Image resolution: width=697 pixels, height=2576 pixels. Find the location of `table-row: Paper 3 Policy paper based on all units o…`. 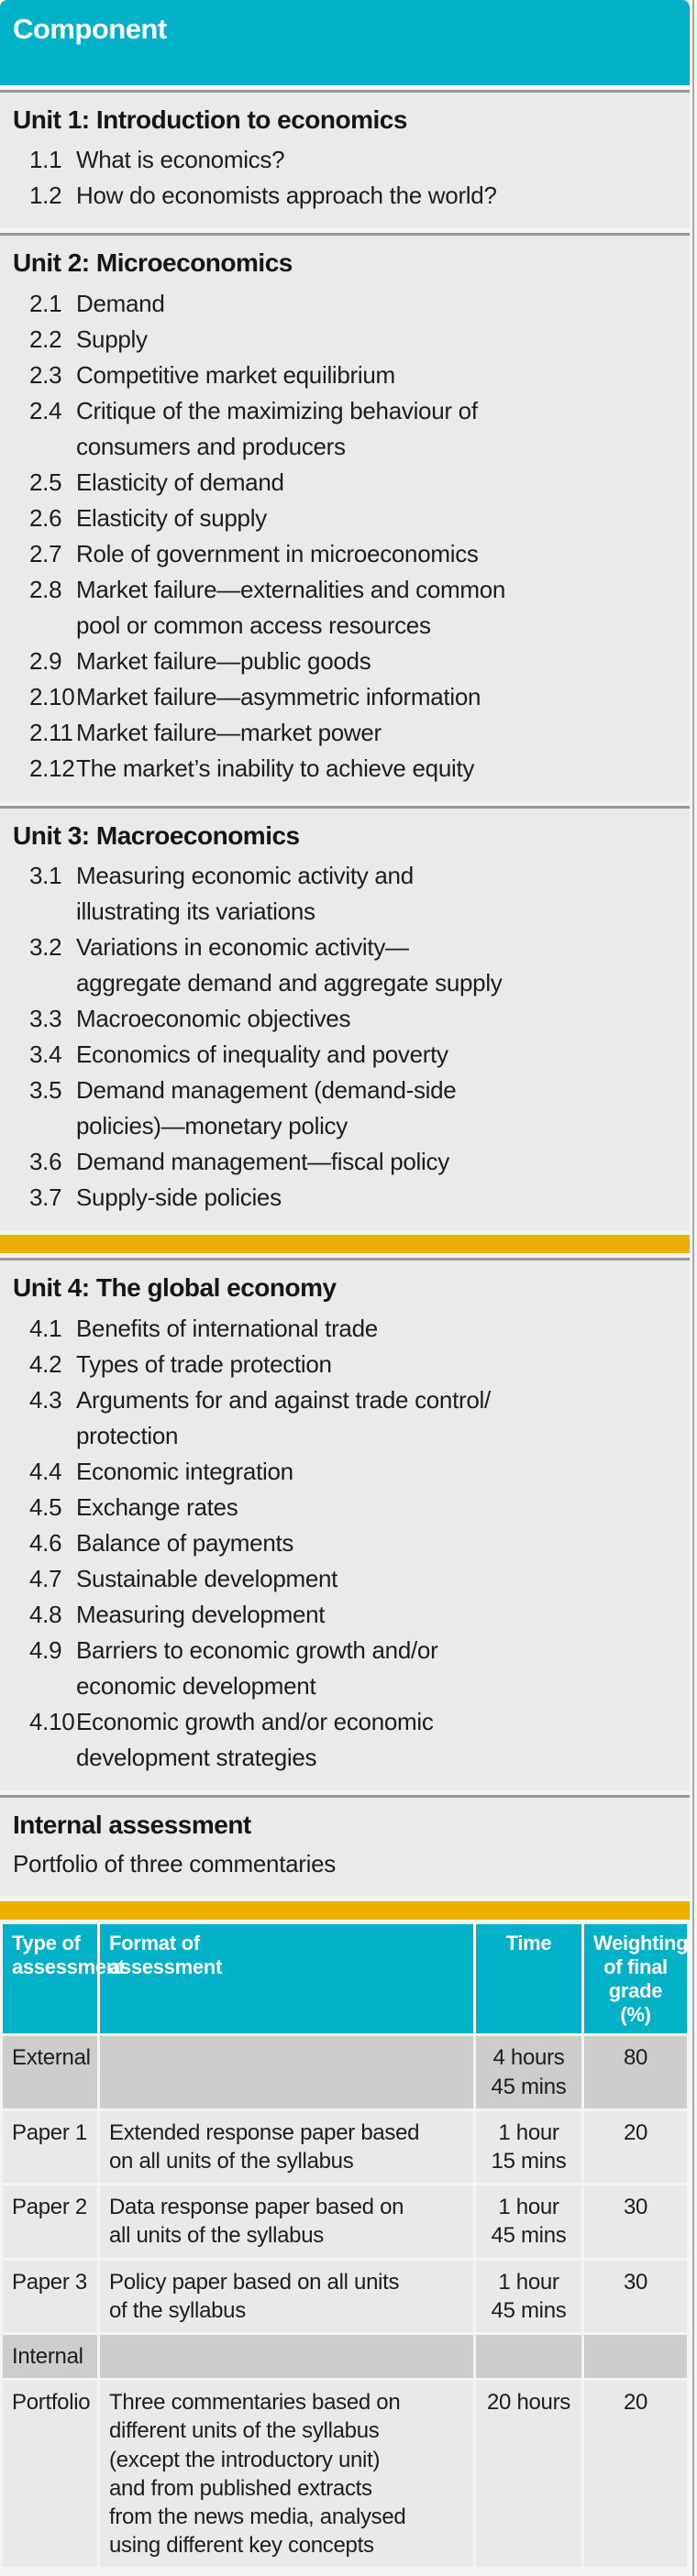

table-row: Paper 3 Policy paper based on all units o… is located at coordinates (345, 2296).